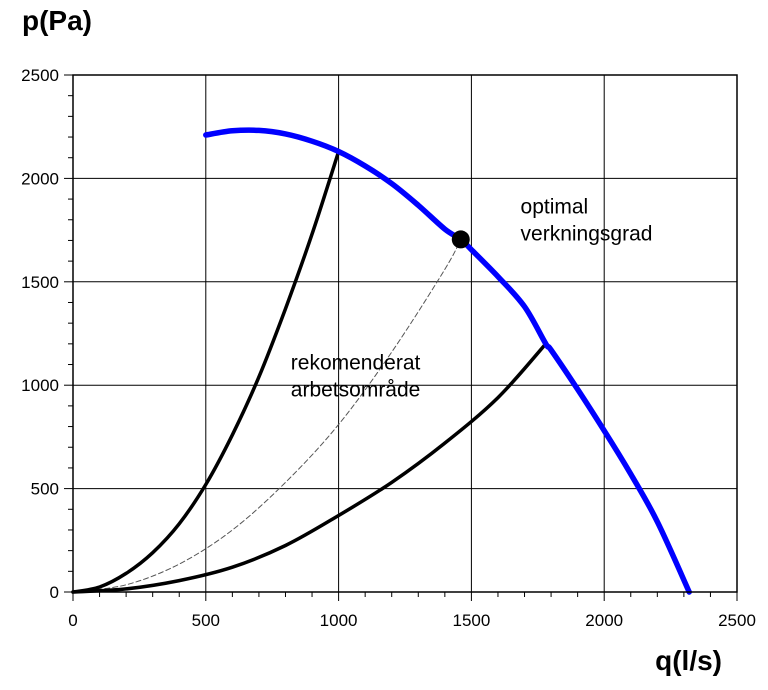 The height and width of the screenshot is (690, 768). What do you see at coordinates (40, 385) in the screenshot?
I see `y-tick-label: 1000` at bounding box center [40, 385].